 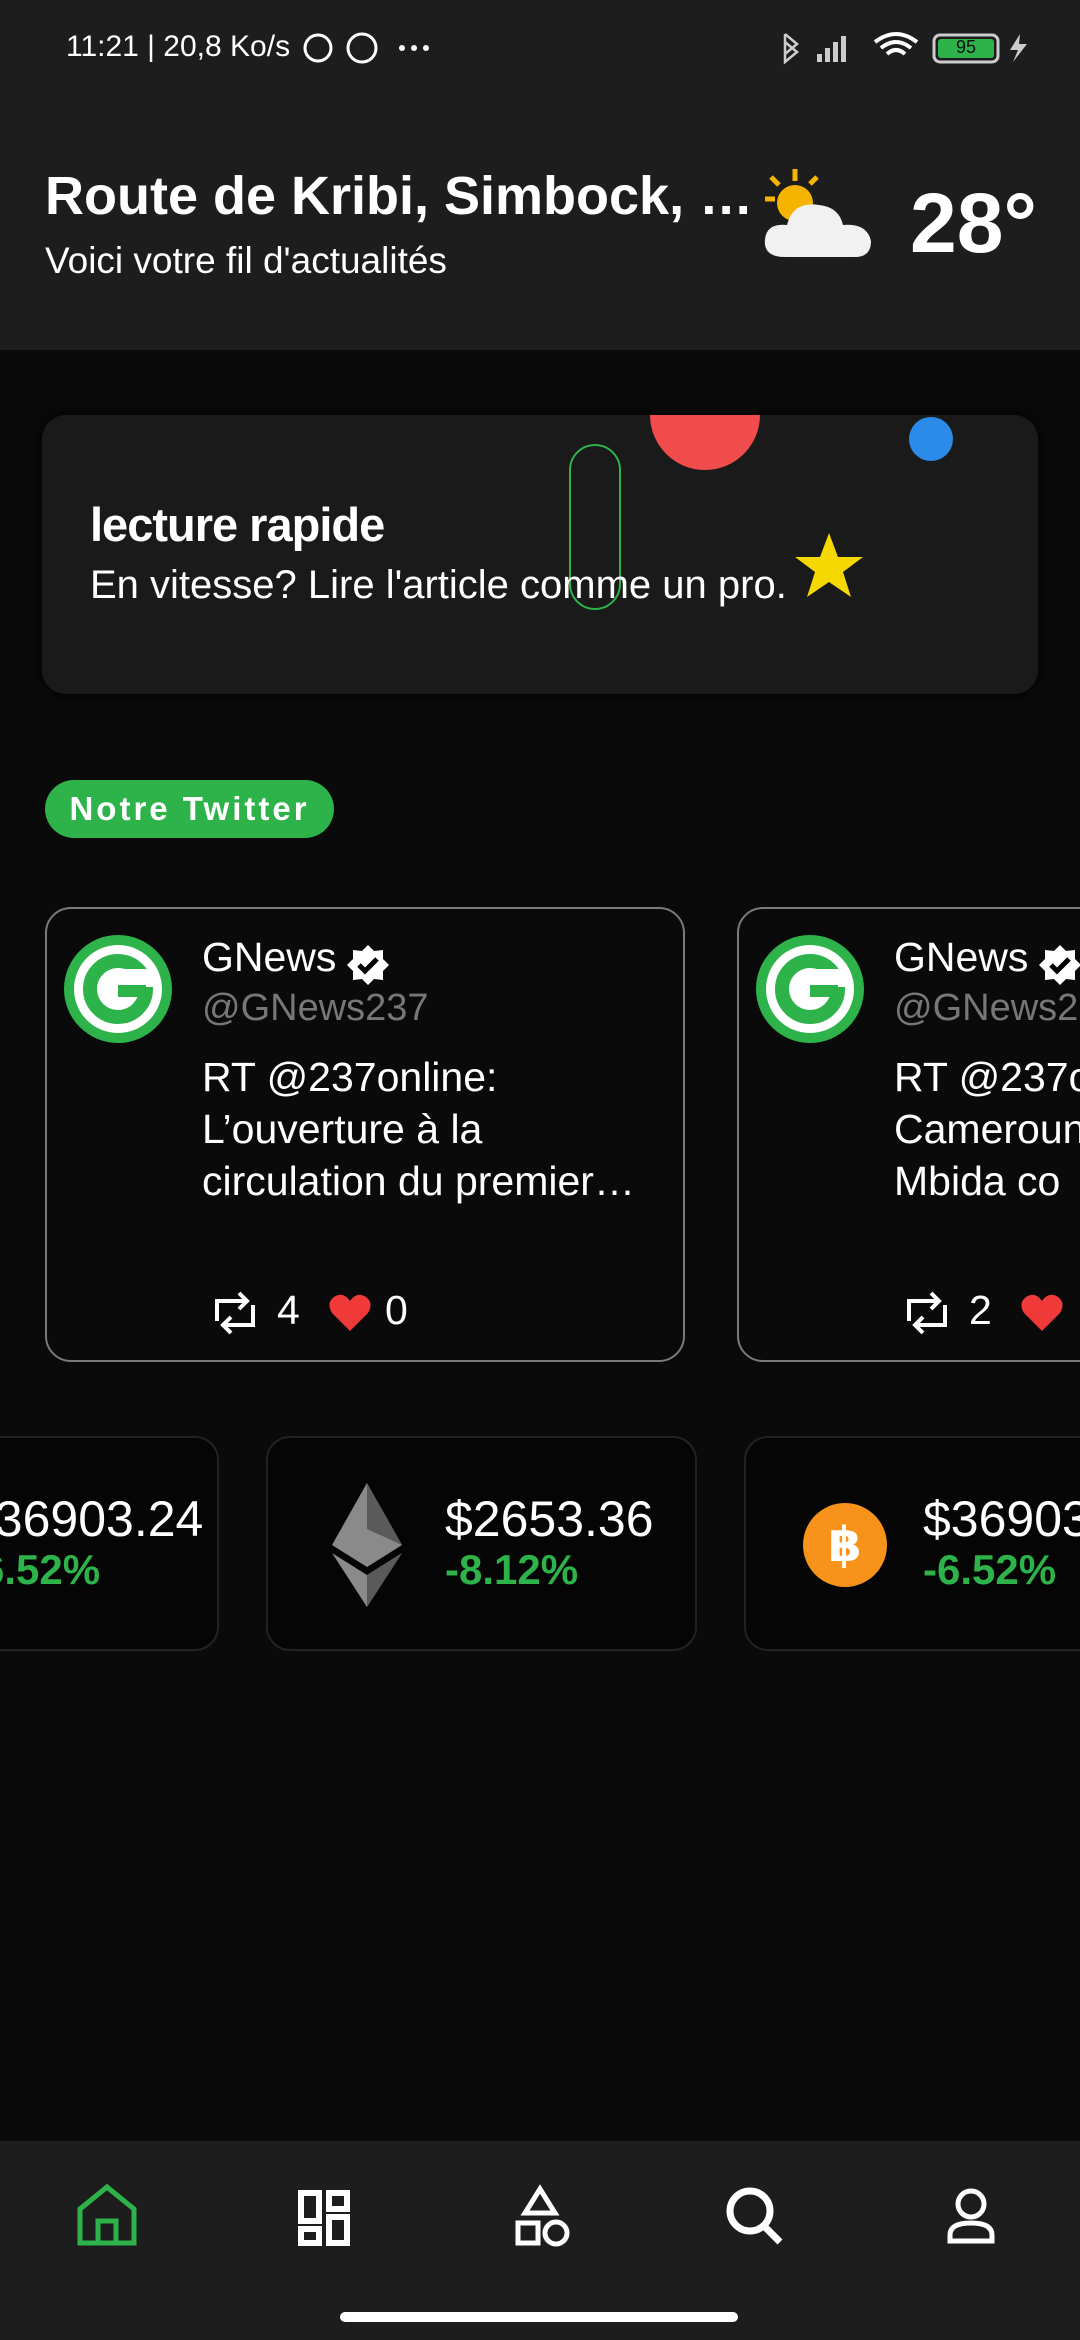 What do you see at coordinates (905, 48) in the screenshot?
I see `status-right-icons: 95` at bounding box center [905, 48].